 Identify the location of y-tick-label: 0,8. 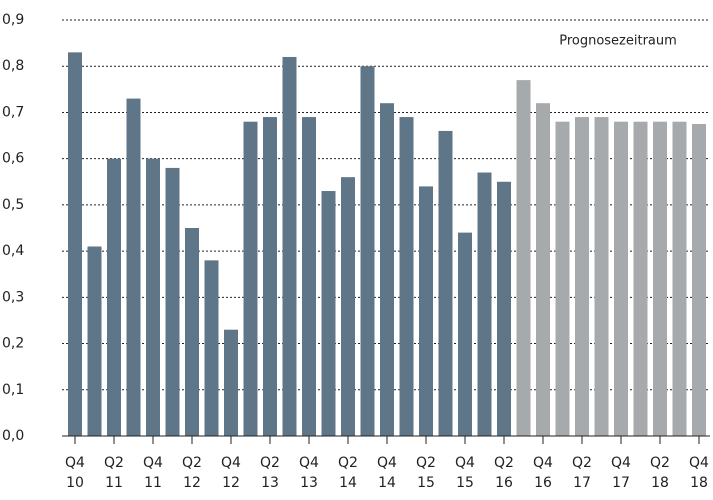
(13, 66).